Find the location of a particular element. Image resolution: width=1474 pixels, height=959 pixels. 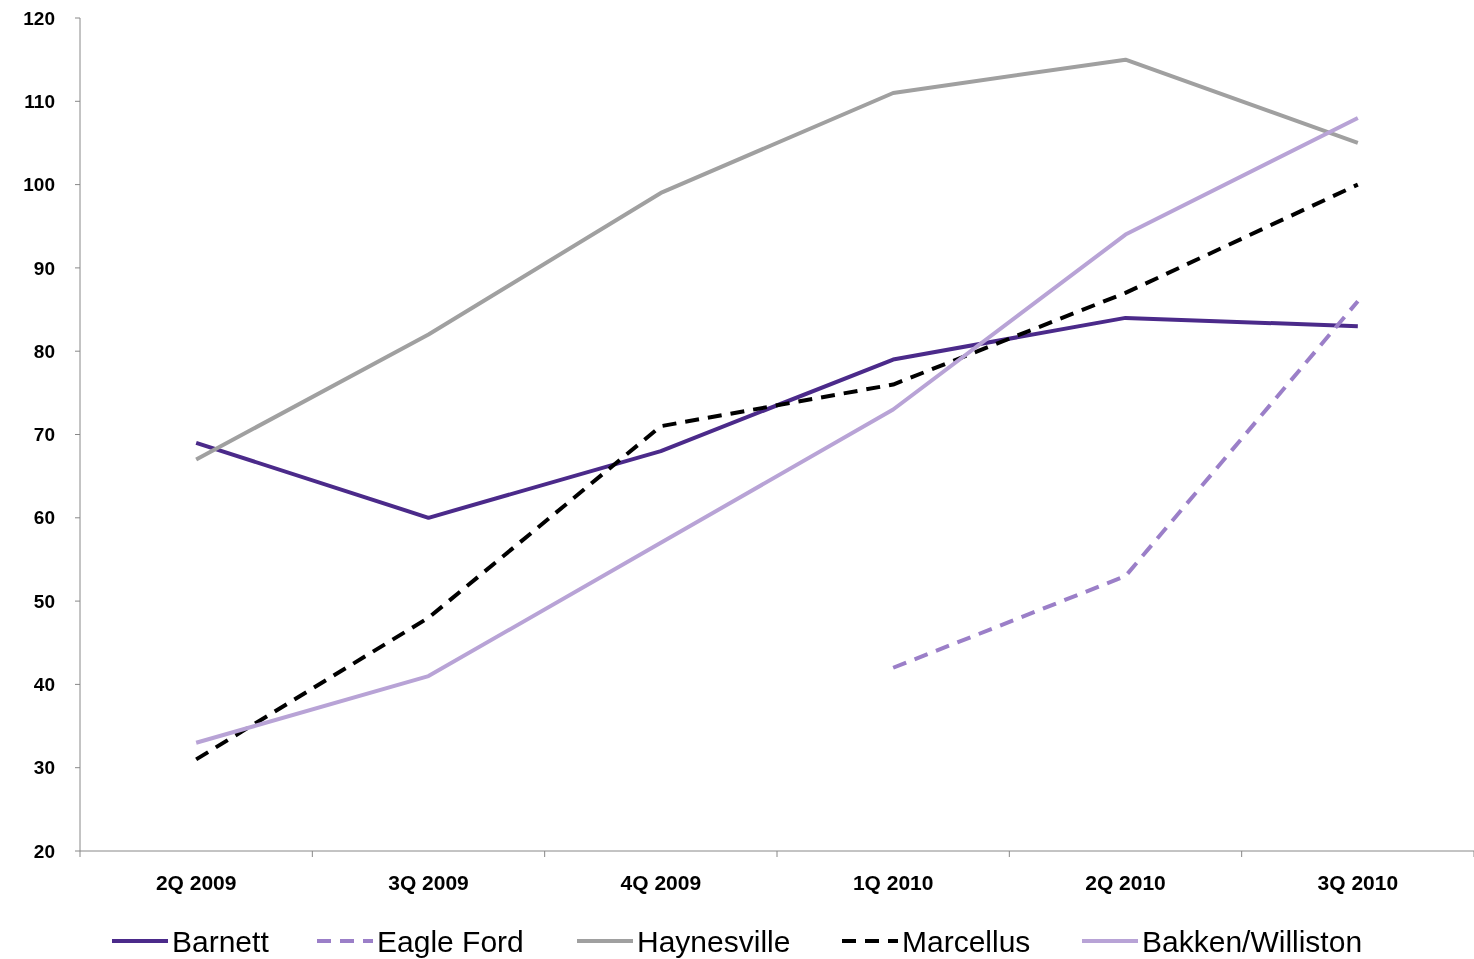

y-tick-label: 110 is located at coordinates (39, 101).